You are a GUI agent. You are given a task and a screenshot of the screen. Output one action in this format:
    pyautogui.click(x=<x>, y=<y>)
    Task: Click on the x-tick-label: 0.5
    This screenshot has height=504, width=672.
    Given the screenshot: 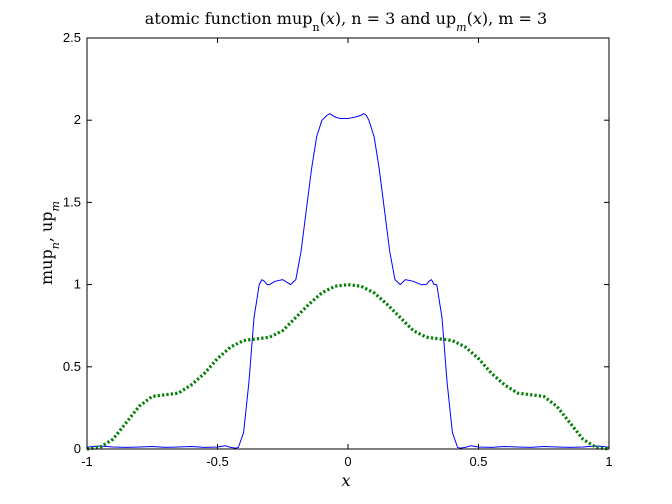 What is the action you would take?
    pyautogui.click(x=478, y=461)
    